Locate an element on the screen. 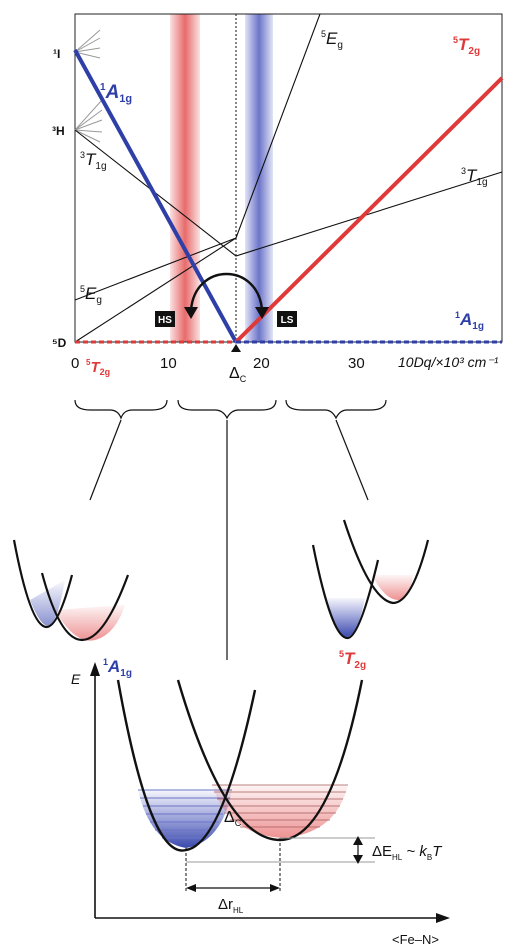 Image resolution: width=517 pixels, height=949 pixels. hs-arrowhead is located at coordinates (191, 313).